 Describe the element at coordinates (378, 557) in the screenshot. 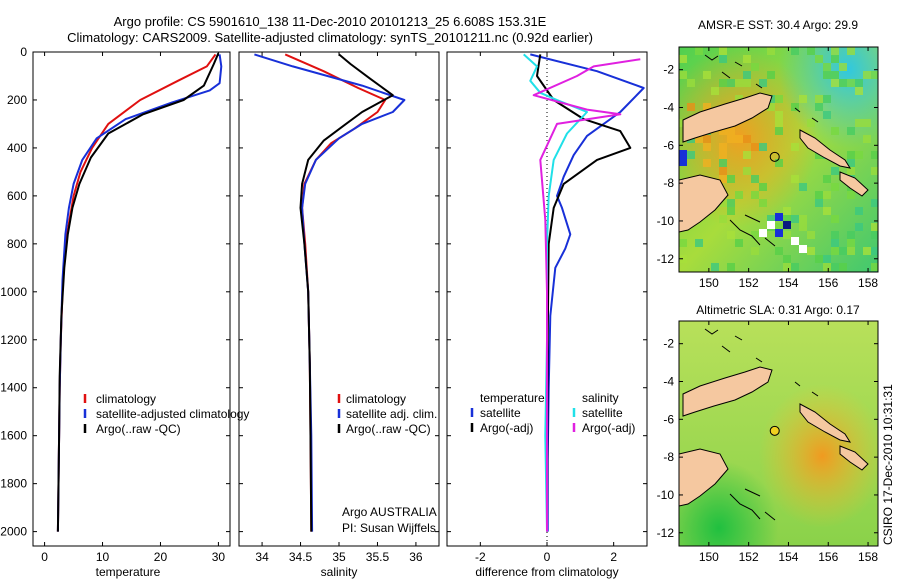

I see `x-tick-label: 35.5` at that location.